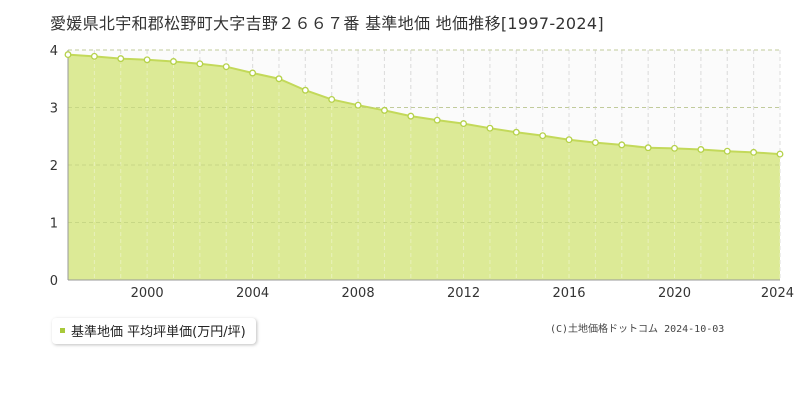  Describe the element at coordinates (637, 329) in the screenshot. I see `copyright-text: (C)土地価格ドットコム 2024-10-03` at that location.